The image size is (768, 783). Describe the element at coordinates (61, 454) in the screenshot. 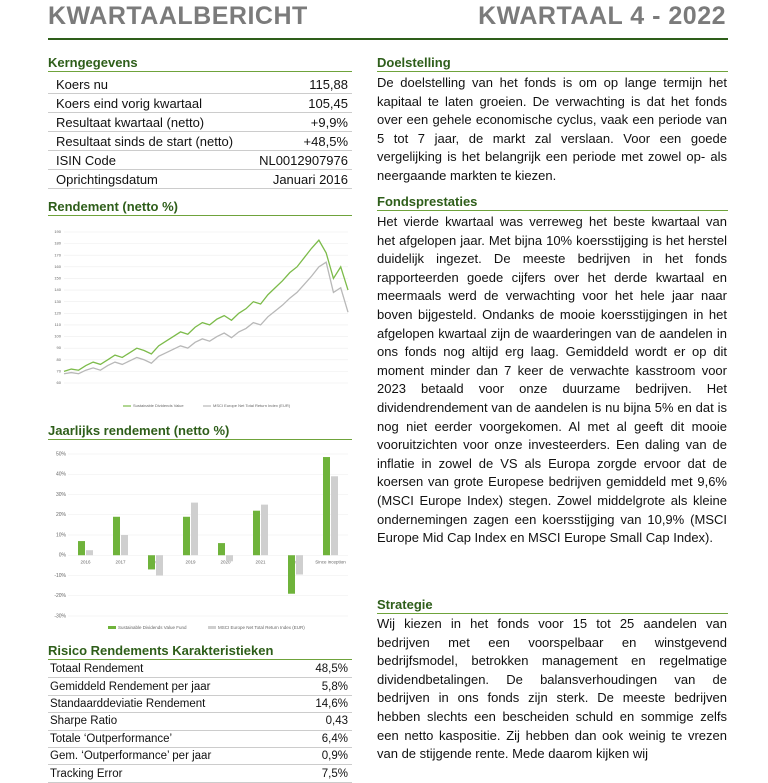

I see `y-tick-label: 50%` at that location.